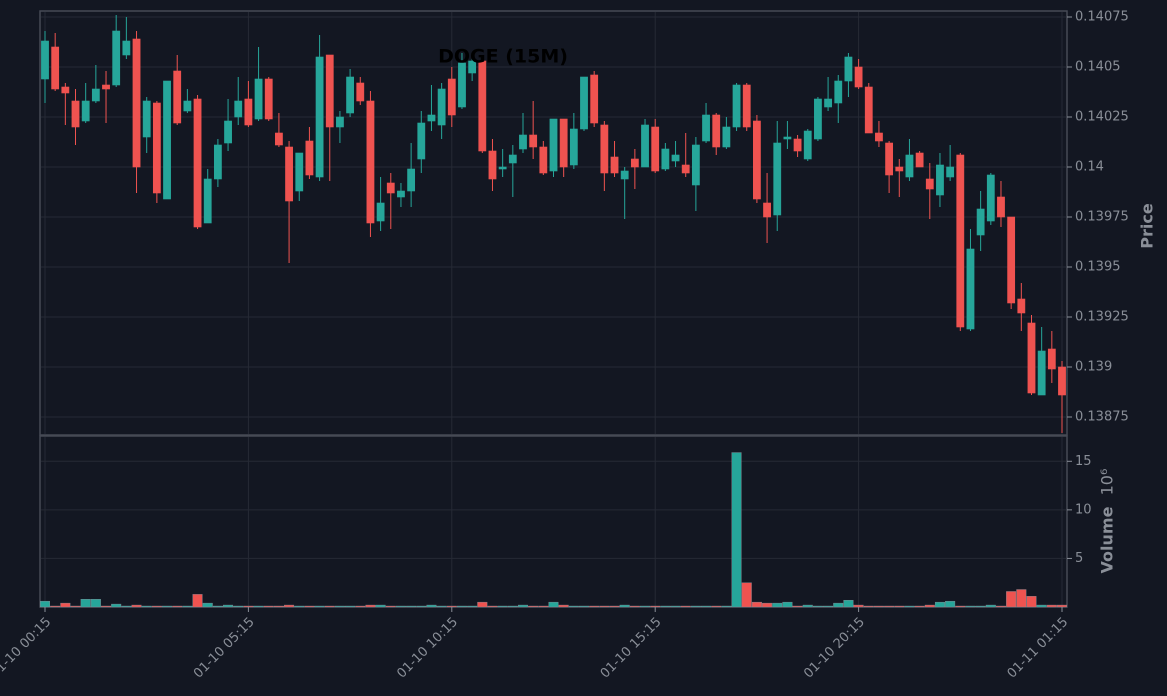 The image size is (1167, 696). I want to click on y-tick-label: 0.1395, so click(1098, 267).